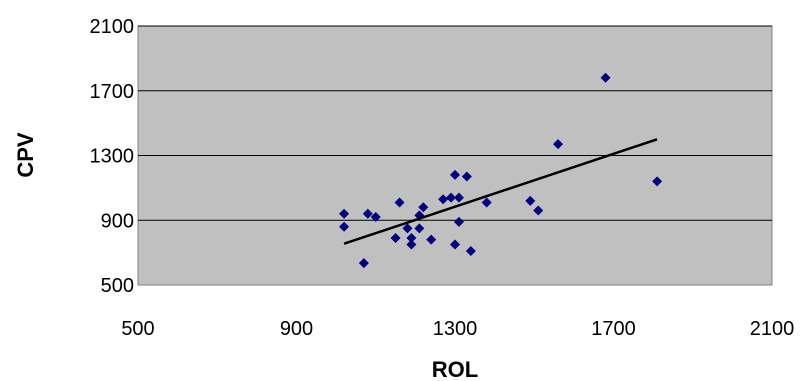 The image size is (805, 381). I want to click on x-tick-label: 500, so click(137, 329).